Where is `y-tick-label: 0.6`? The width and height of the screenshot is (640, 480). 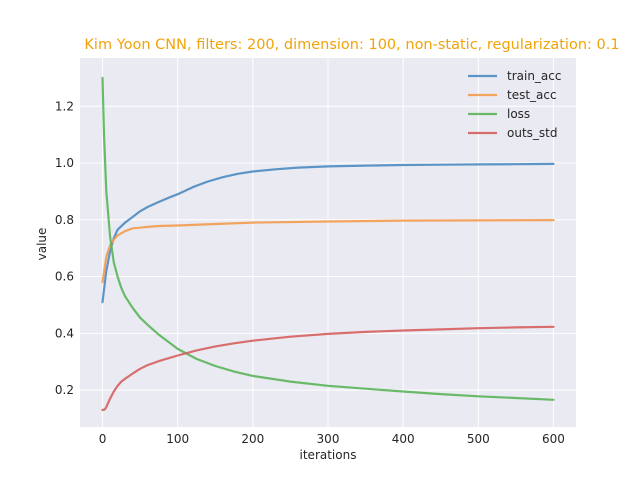 y-tick-label: 0.6 is located at coordinates (64, 277).